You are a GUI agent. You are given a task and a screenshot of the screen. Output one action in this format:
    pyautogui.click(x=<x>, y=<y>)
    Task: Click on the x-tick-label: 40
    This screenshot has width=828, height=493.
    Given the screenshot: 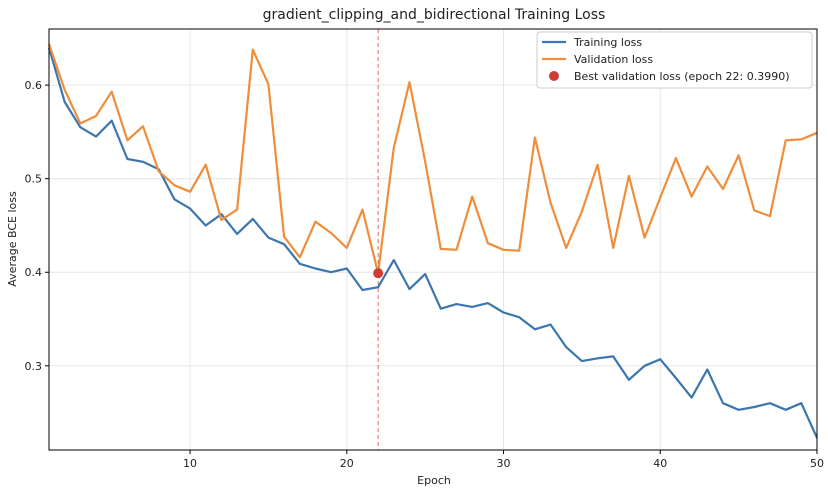 What is the action you would take?
    pyautogui.click(x=660, y=463)
    